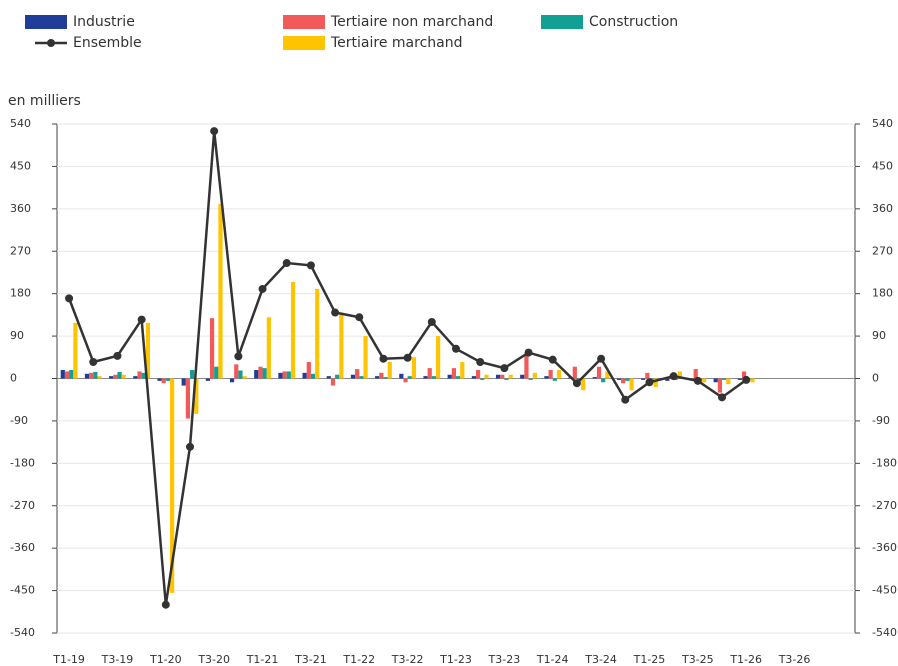 This screenshot has height=666, width=898. I want to click on x-tick-label: T3-22, so click(407, 659).